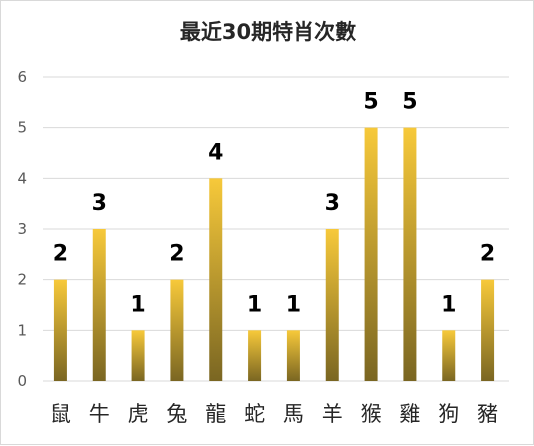  I want to click on x-tick-label: 馬, so click(293, 414).